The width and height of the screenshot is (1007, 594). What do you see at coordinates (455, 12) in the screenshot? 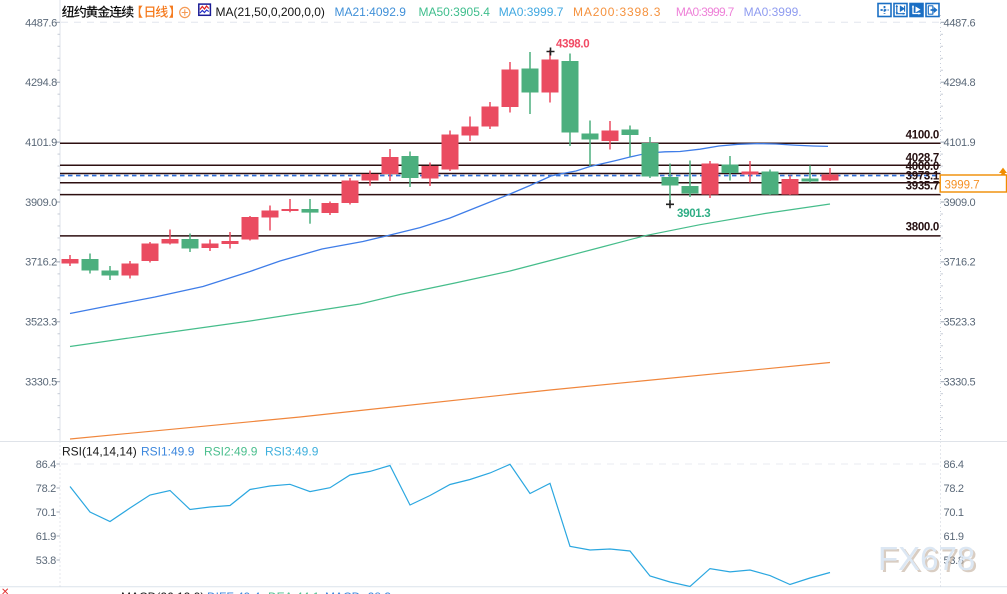
I see `svg-text: MA50:3905.4` at bounding box center [455, 12].